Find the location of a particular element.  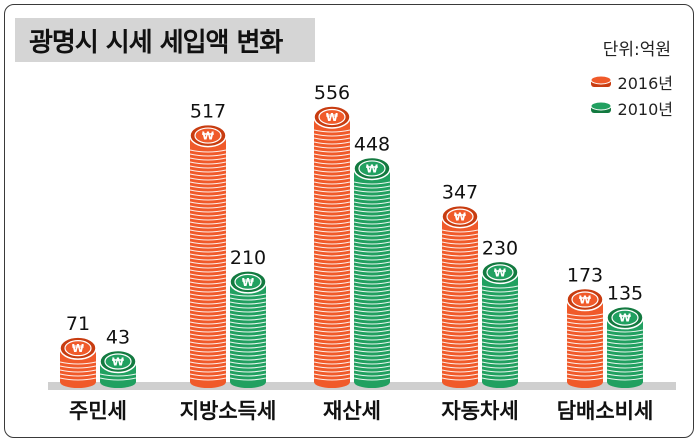

bar-2016-1: ₩ is located at coordinates (208, 256).